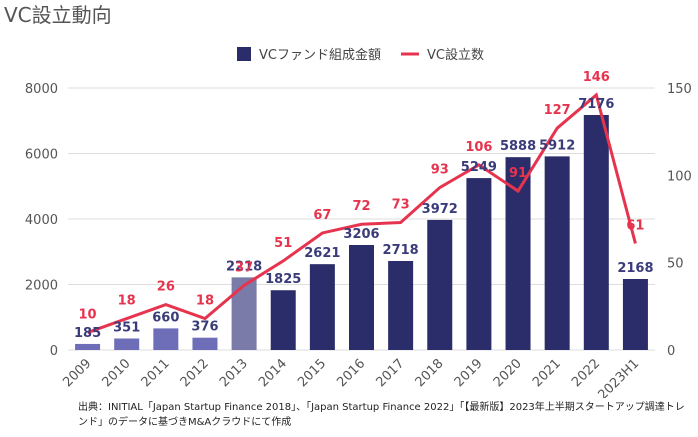 The width and height of the screenshot is (698, 437). I want to click on data-label: 10, so click(88, 315).